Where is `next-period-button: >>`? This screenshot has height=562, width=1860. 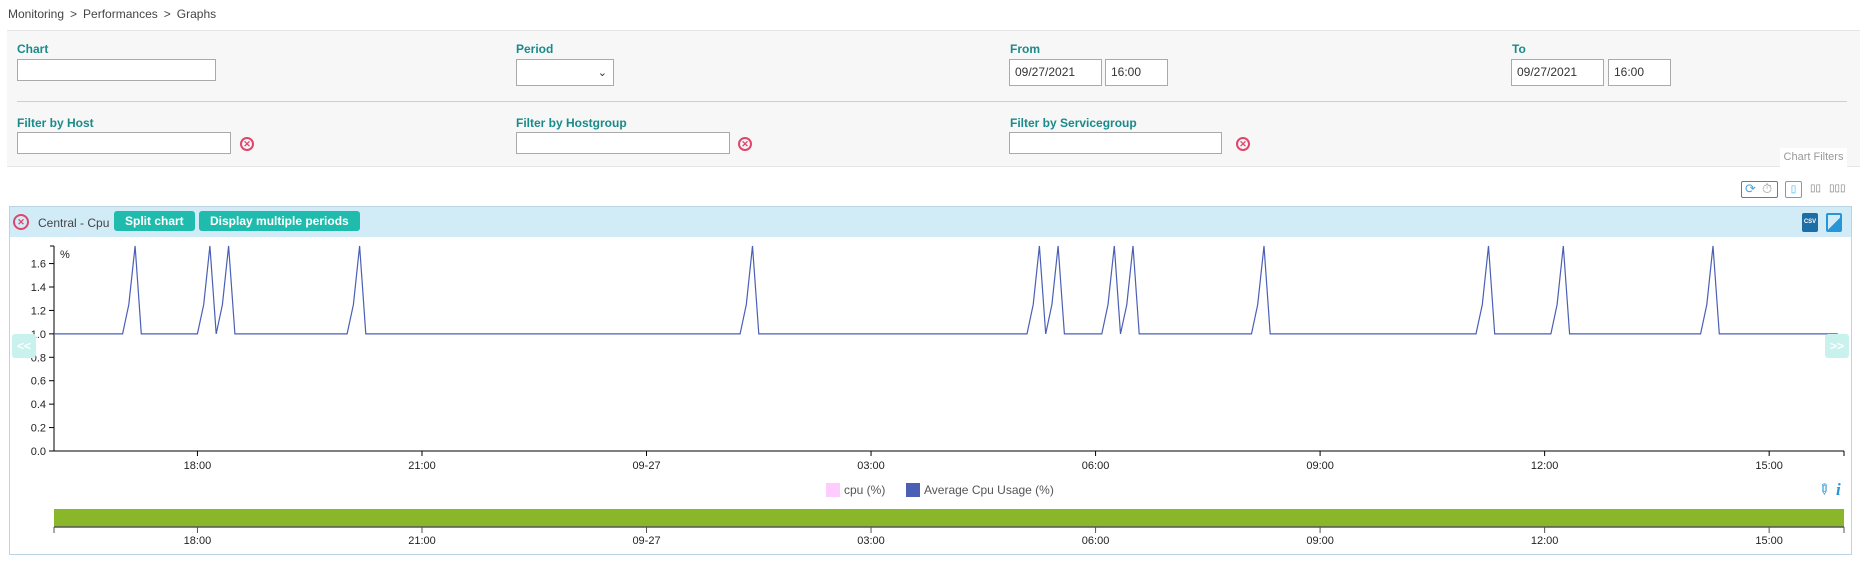 next-period-button: >> is located at coordinates (1837, 346).